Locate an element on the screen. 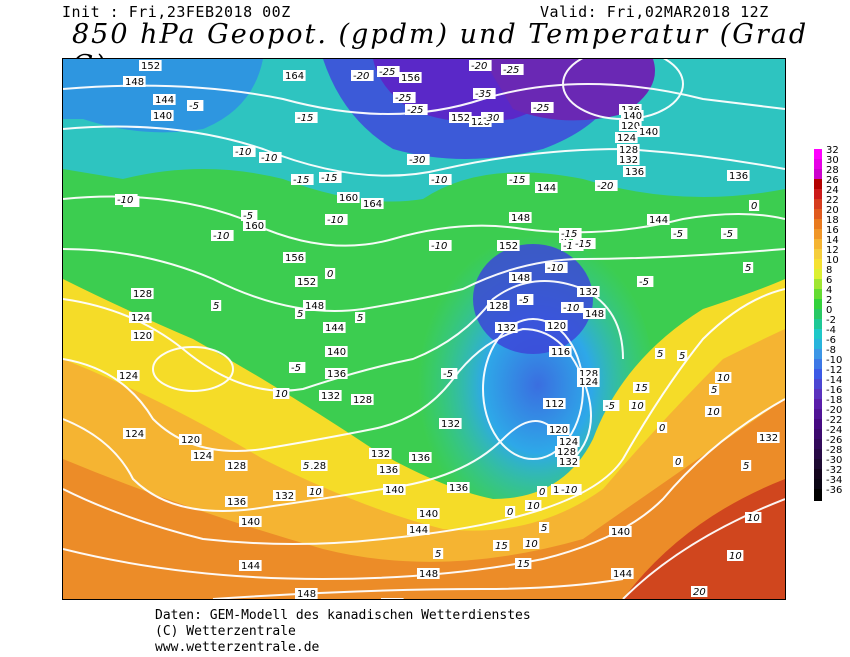 The image size is (850, 657). legend-label: -30 is located at coordinates (834, 460).